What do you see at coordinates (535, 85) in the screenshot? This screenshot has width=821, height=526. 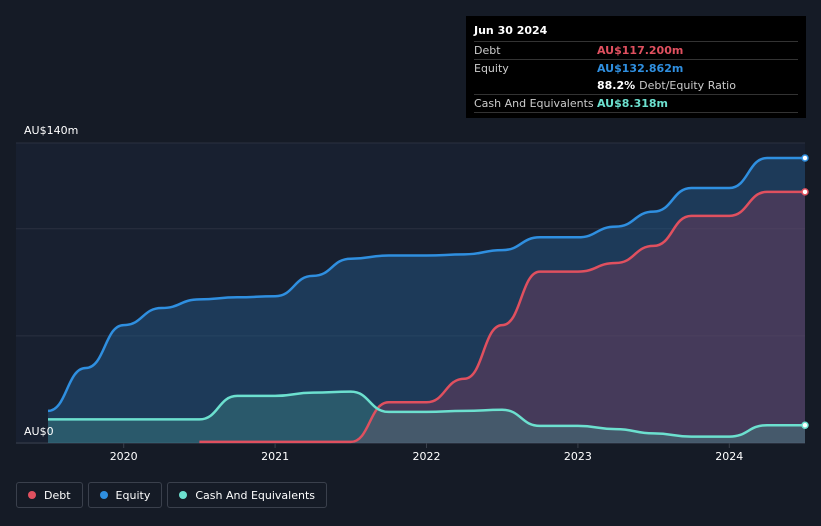 I see `tooltip-label` at bounding box center [535, 85].